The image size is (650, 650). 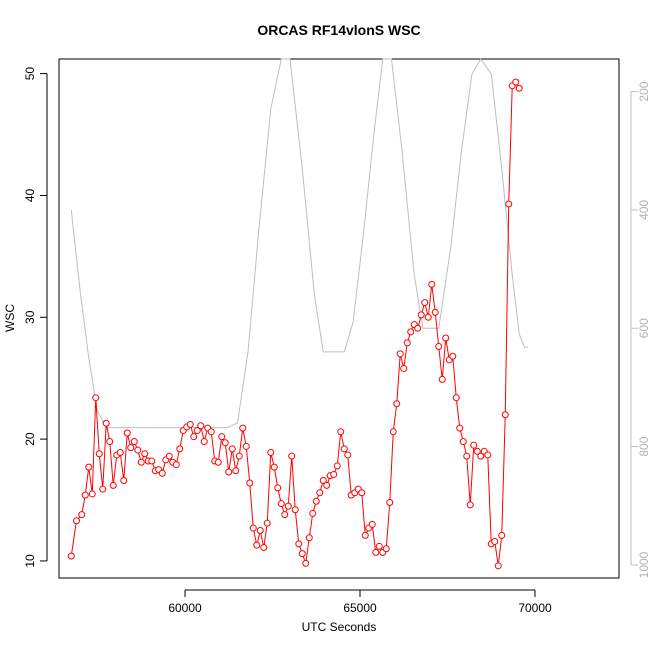 What do you see at coordinates (643, 91) in the screenshot?
I see `y2-tick-label: 200` at bounding box center [643, 91].